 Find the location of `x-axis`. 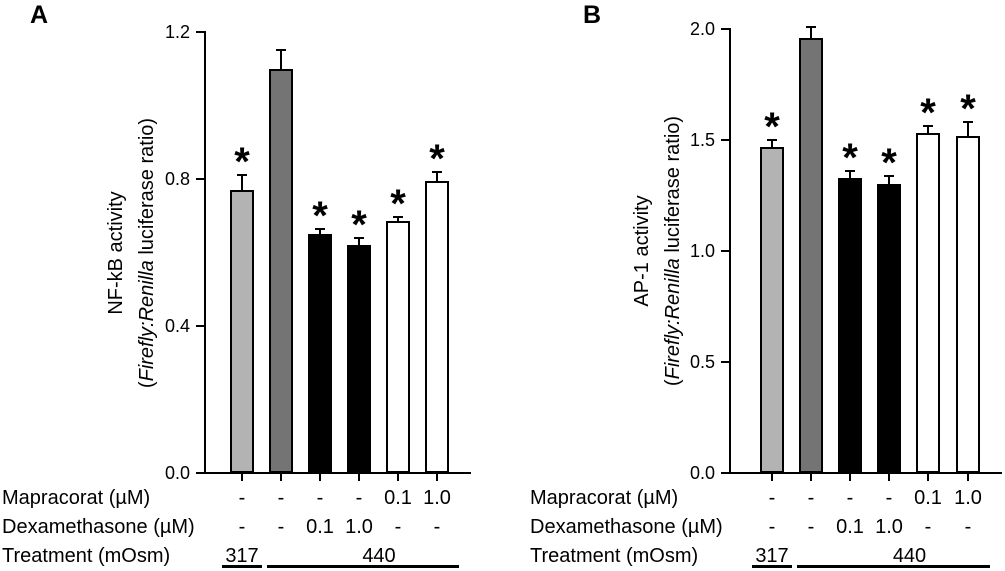

x-axis is located at coordinates (337, 473).